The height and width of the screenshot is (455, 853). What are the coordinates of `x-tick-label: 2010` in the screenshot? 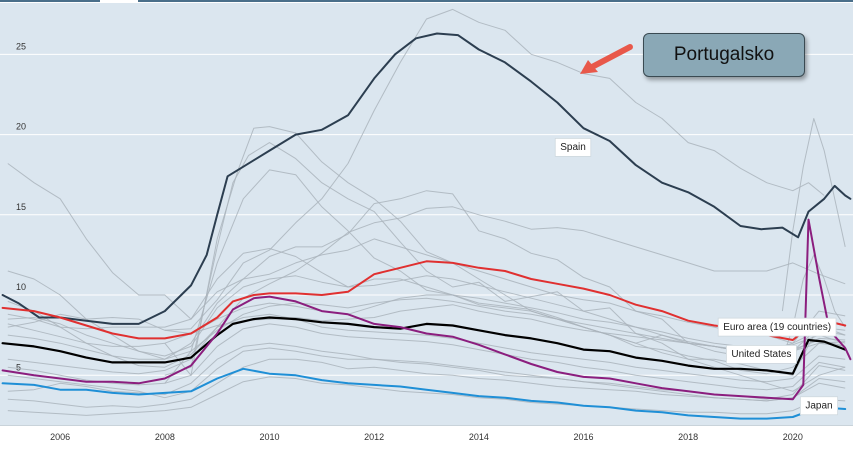 It's located at (269, 437).